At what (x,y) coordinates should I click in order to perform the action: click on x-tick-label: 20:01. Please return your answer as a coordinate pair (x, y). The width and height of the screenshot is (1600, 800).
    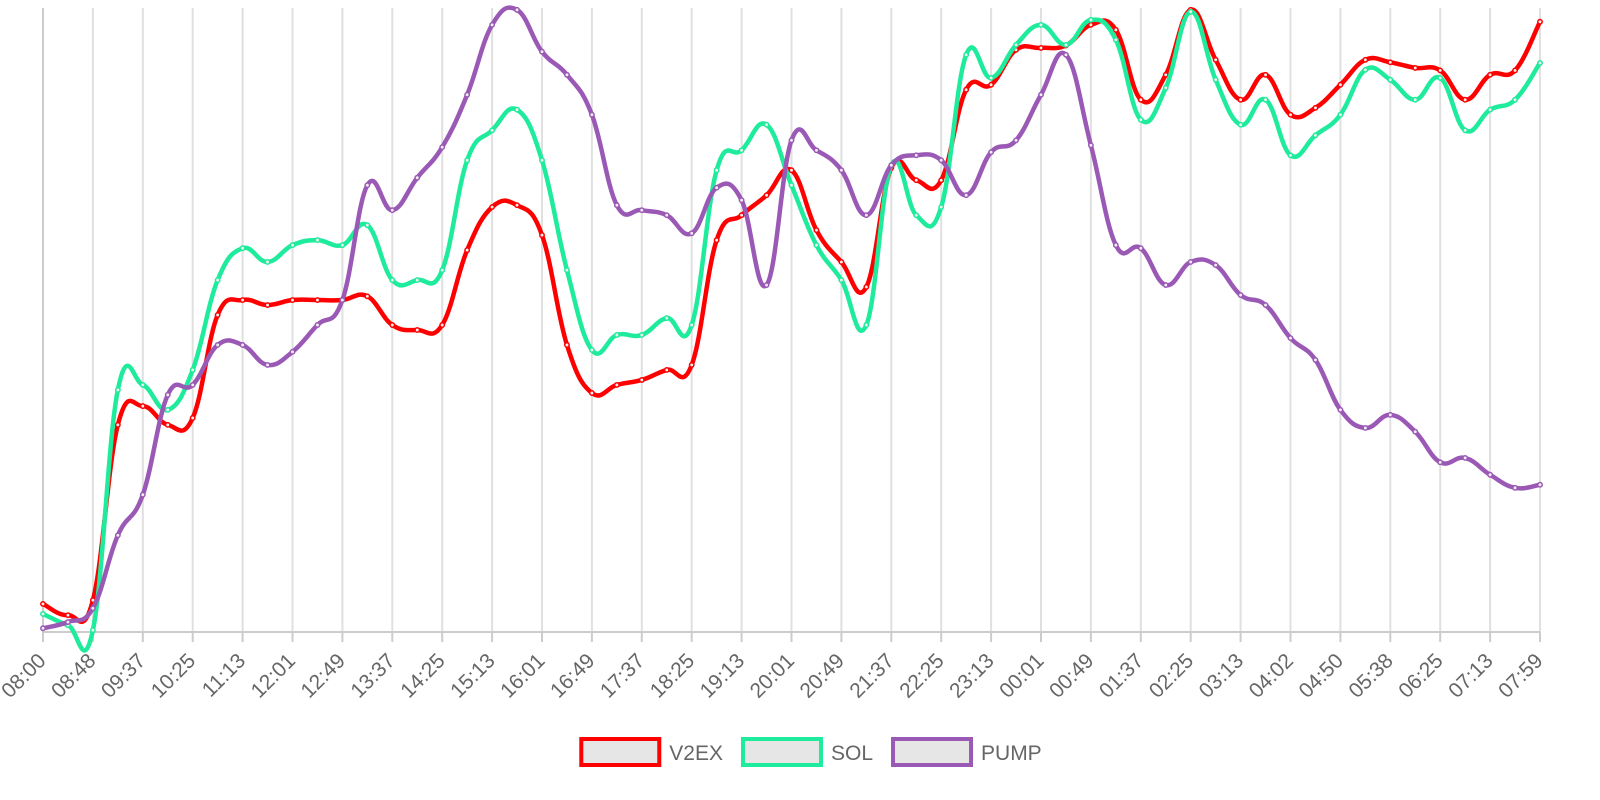
    Looking at the image, I should click on (772, 675).